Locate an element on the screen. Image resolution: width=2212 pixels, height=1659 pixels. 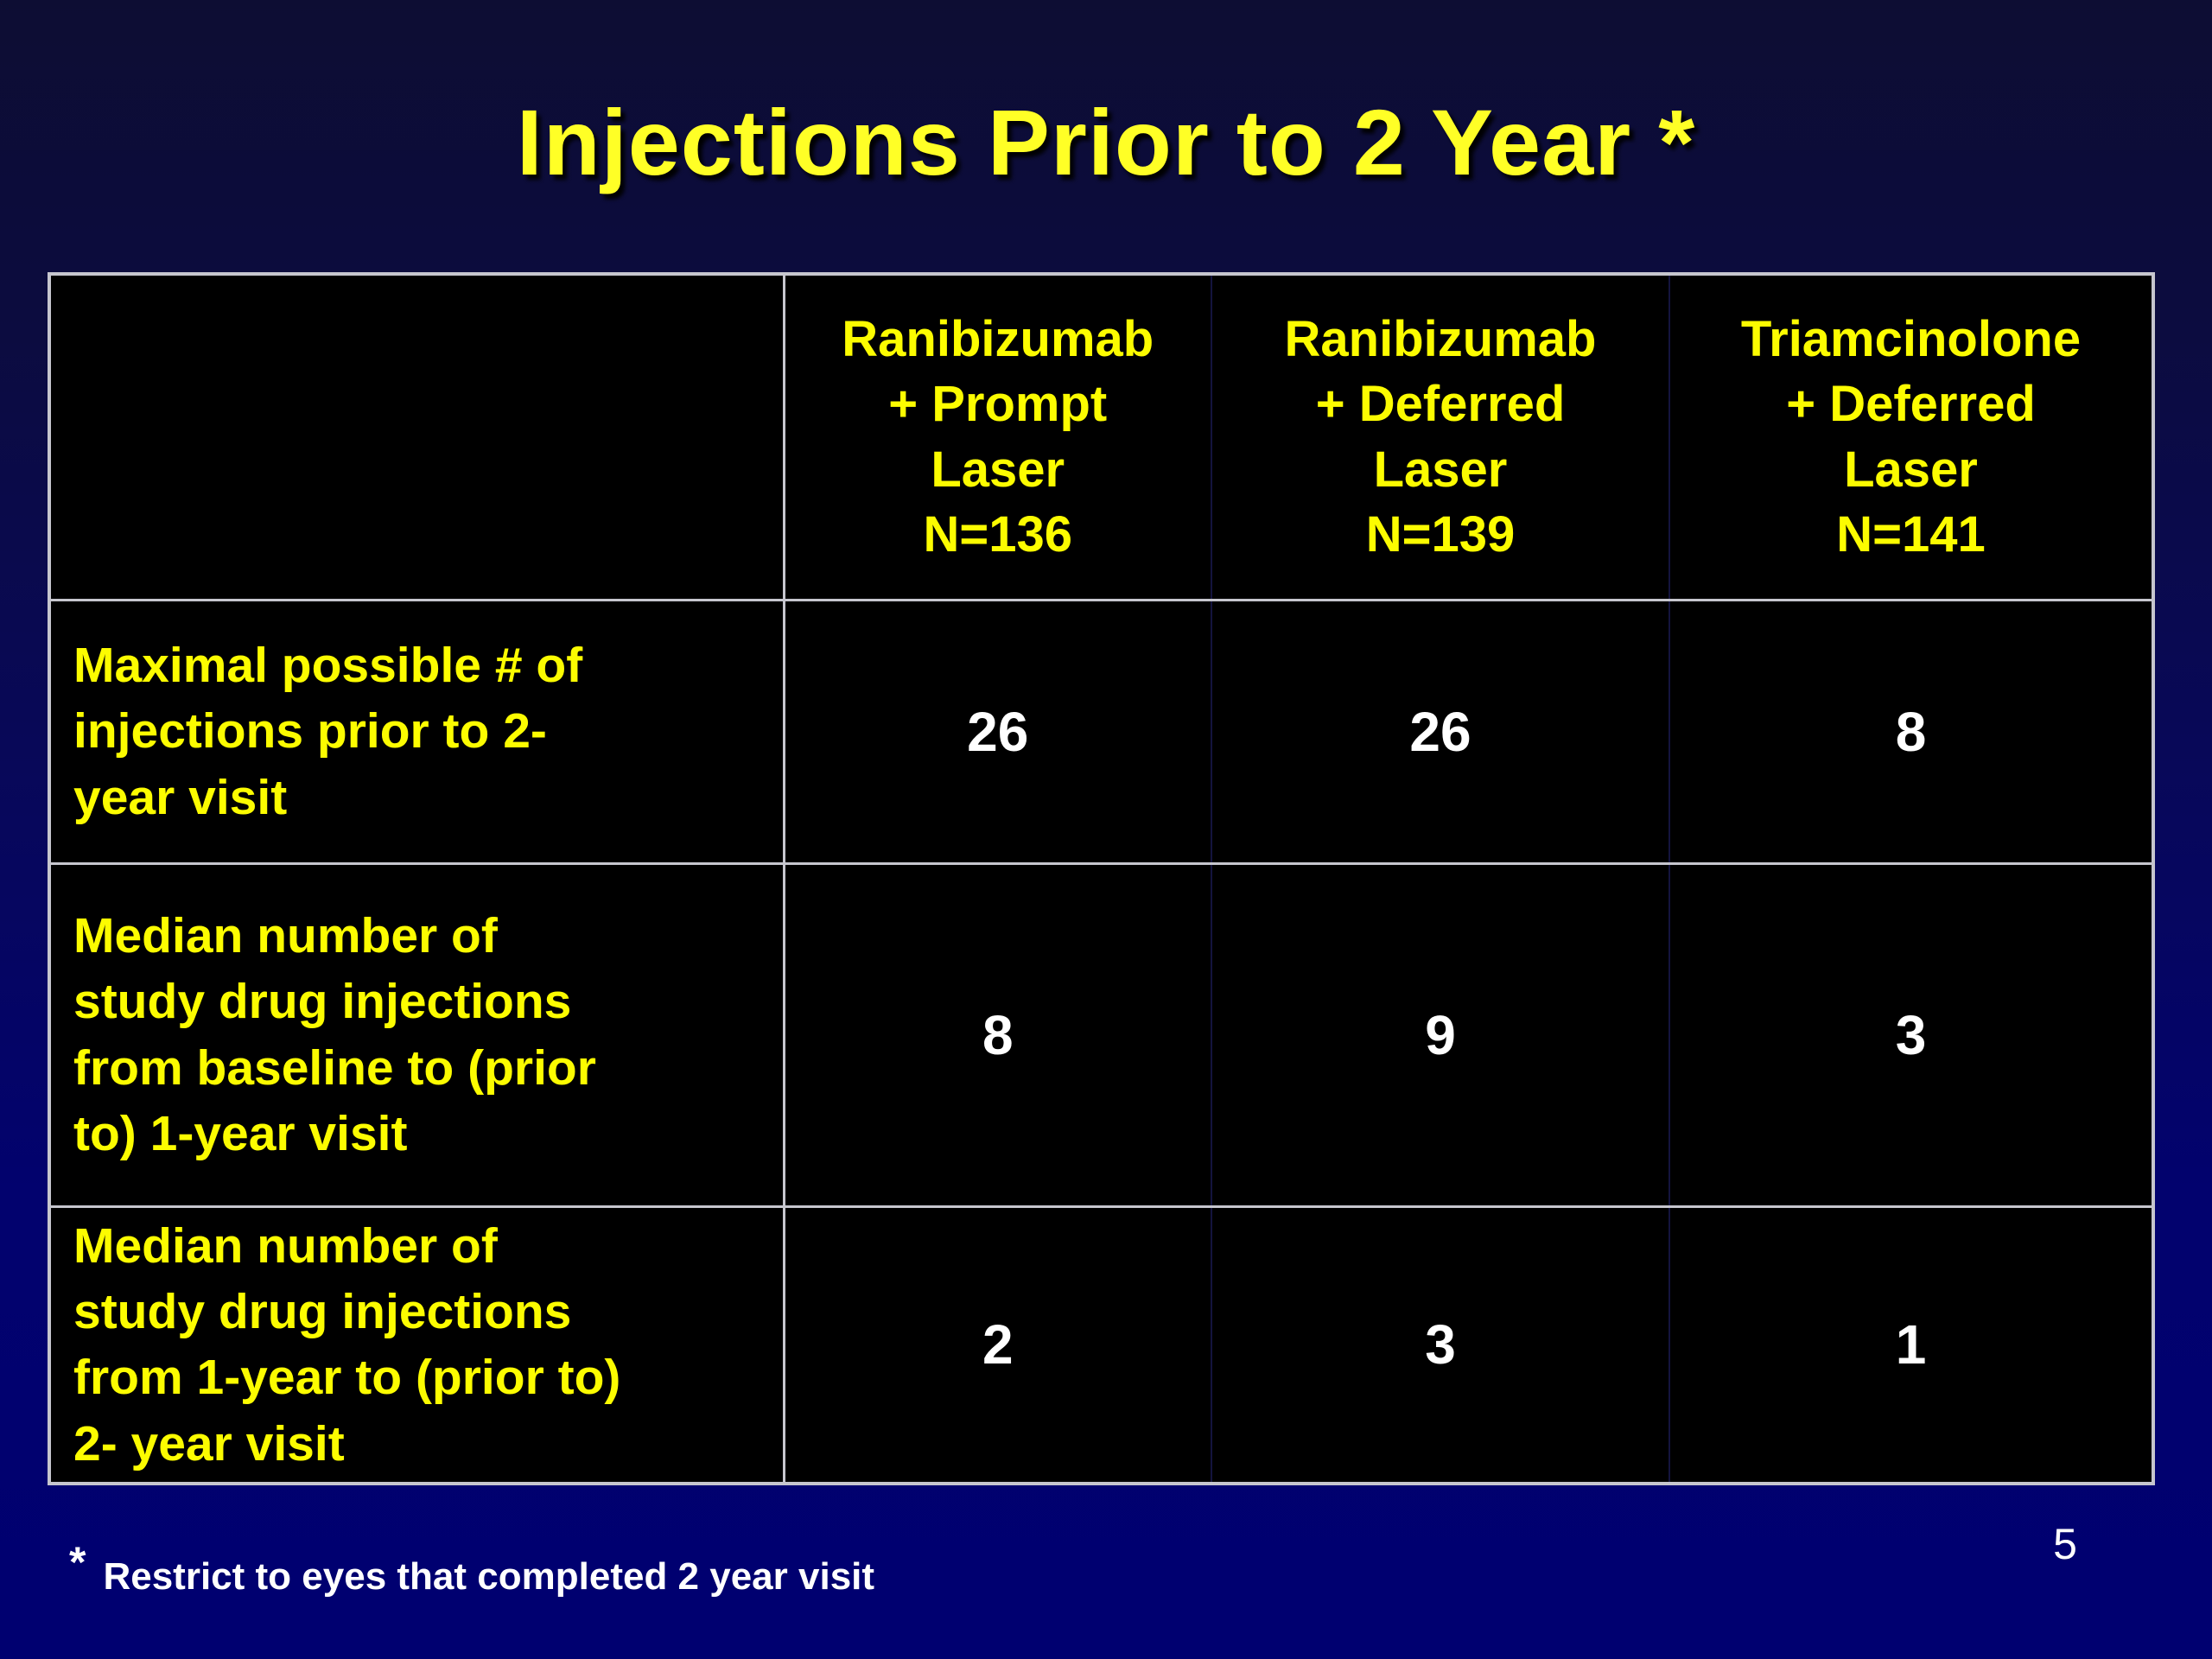
footnote-asterisk: * is located at coordinates (77, 1562).